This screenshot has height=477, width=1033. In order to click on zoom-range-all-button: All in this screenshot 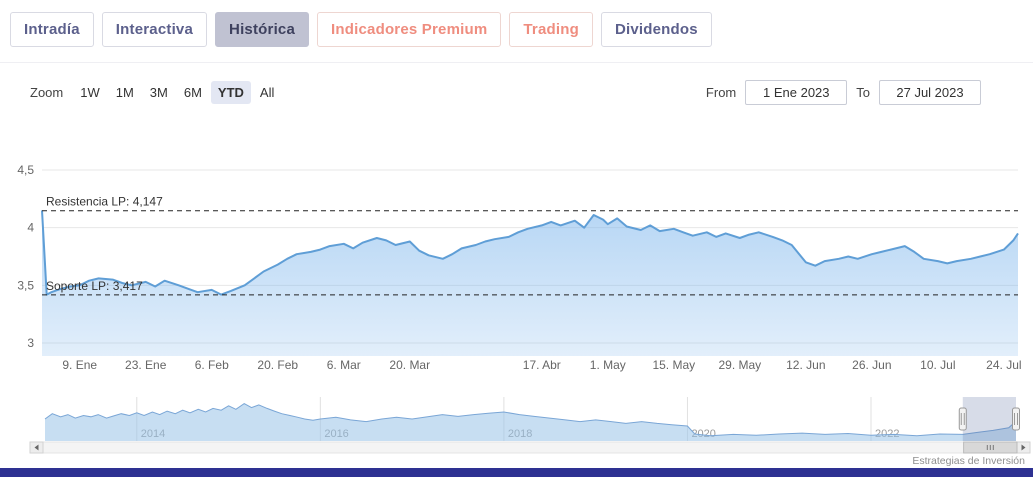, I will do `click(267, 92)`.